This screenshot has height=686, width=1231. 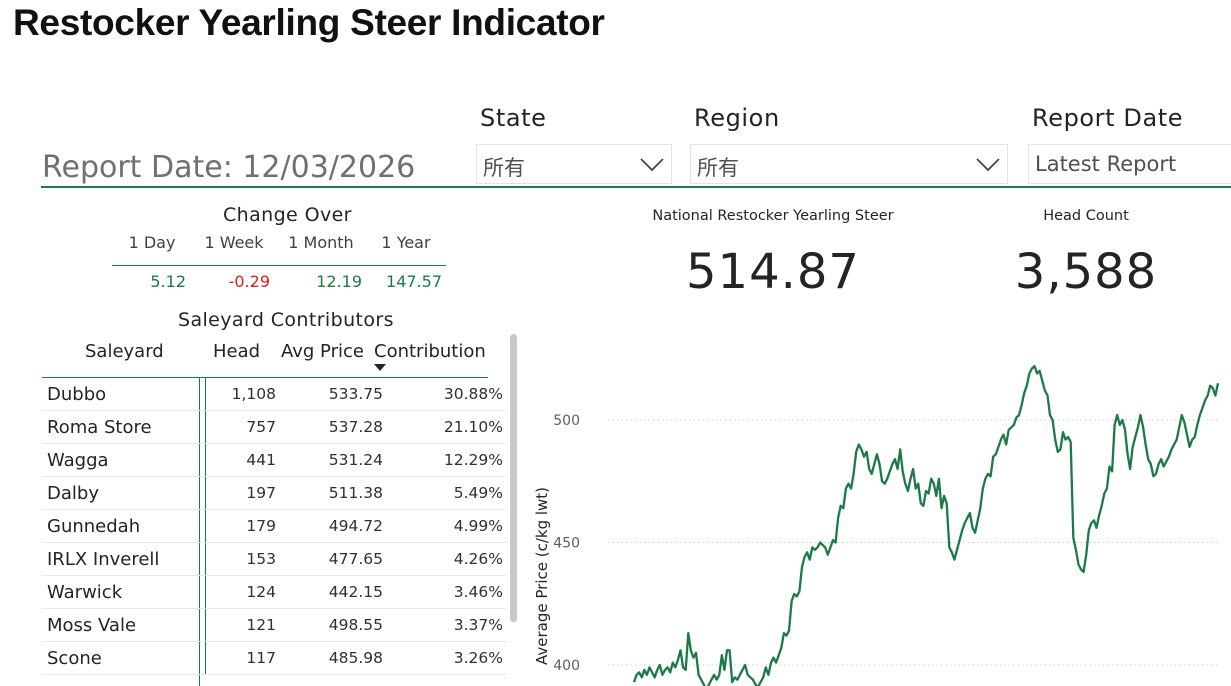 What do you see at coordinates (152, 242) in the screenshot?
I see `period-1-day: 1 Day` at bounding box center [152, 242].